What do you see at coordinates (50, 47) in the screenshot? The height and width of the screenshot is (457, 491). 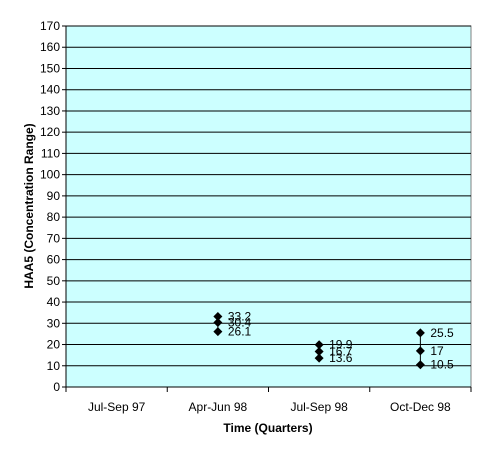 I see `y-tick-label: 160` at bounding box center [50, 47].